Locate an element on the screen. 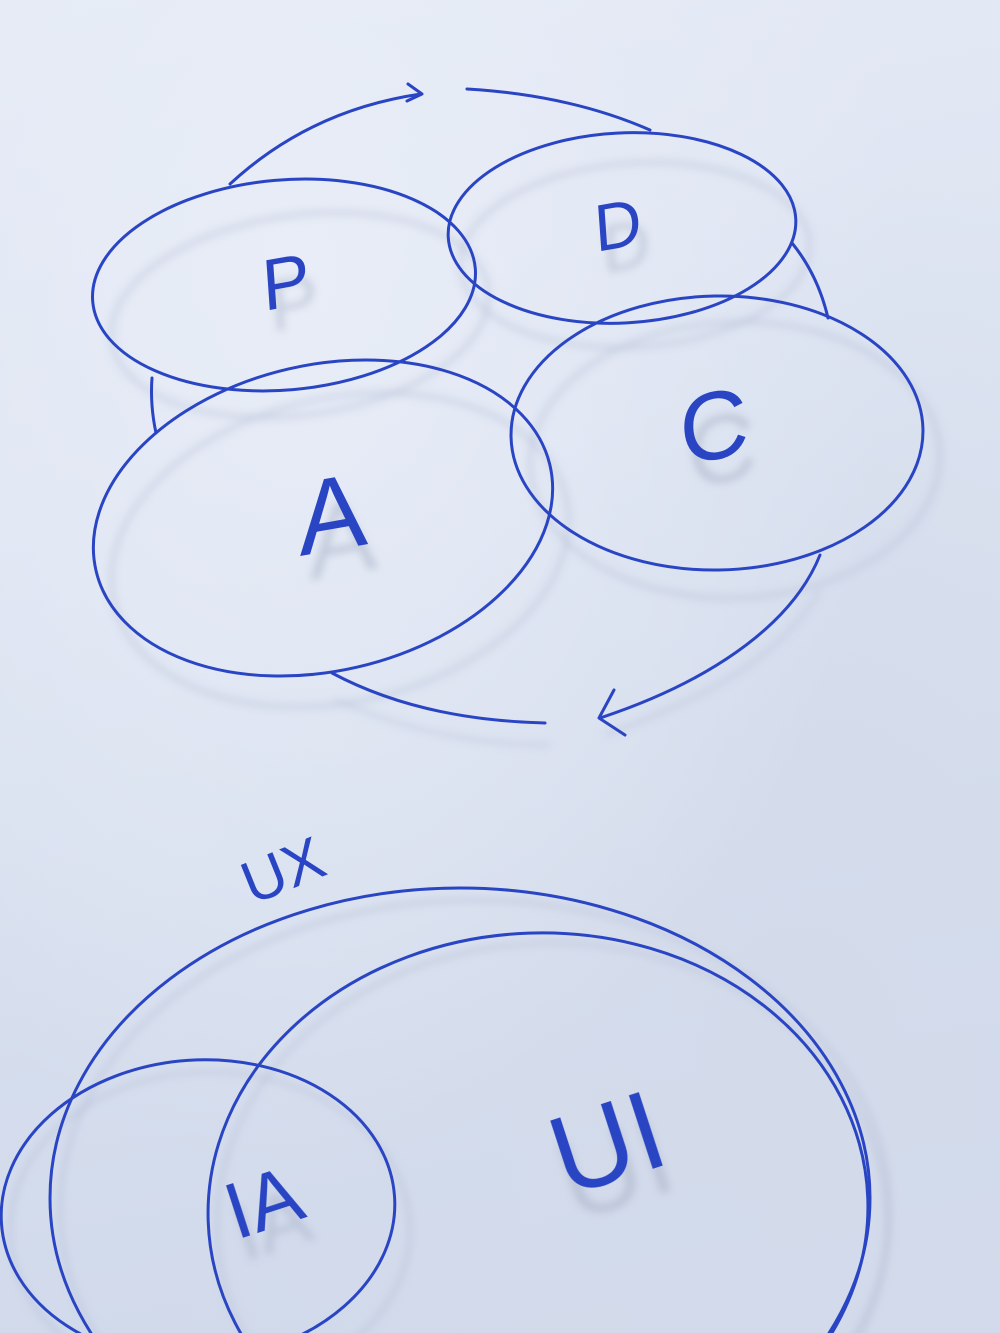 The image size is (1000, 1333). plan-letter-shadow: P is located at coordinates (294, 304).